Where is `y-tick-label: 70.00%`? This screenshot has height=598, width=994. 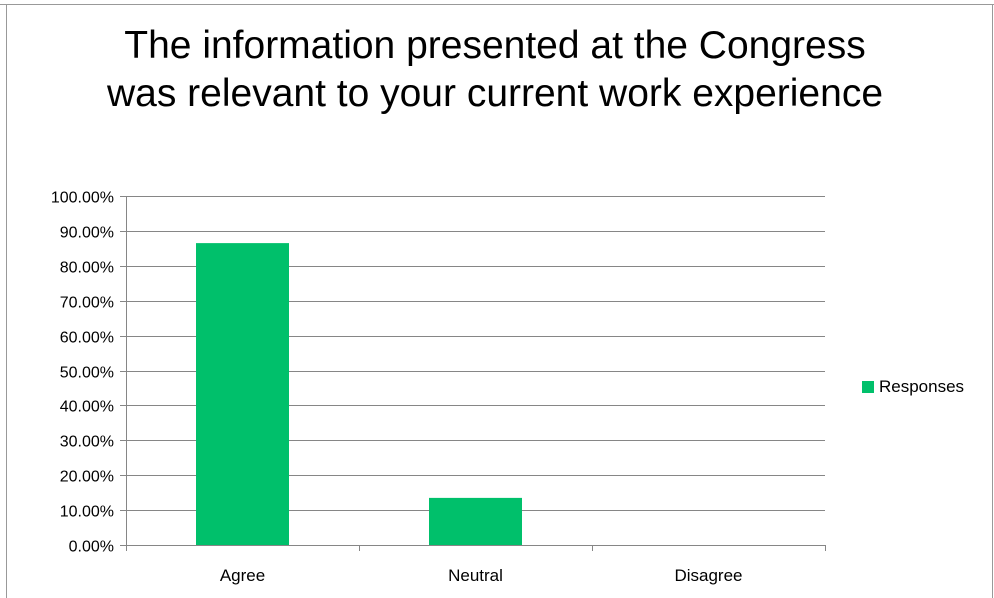
y-tick-label: 70.00% is located at coordinates (87, 303).